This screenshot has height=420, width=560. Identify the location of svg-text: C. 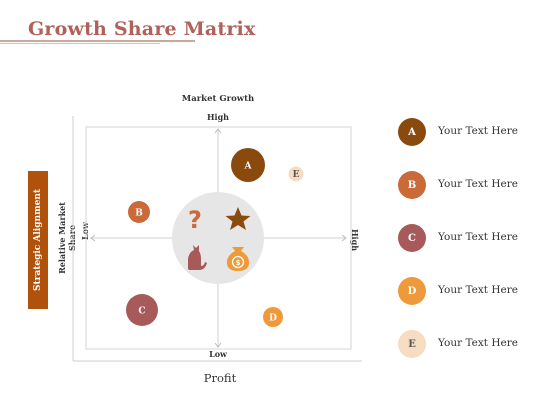
(141, 312).